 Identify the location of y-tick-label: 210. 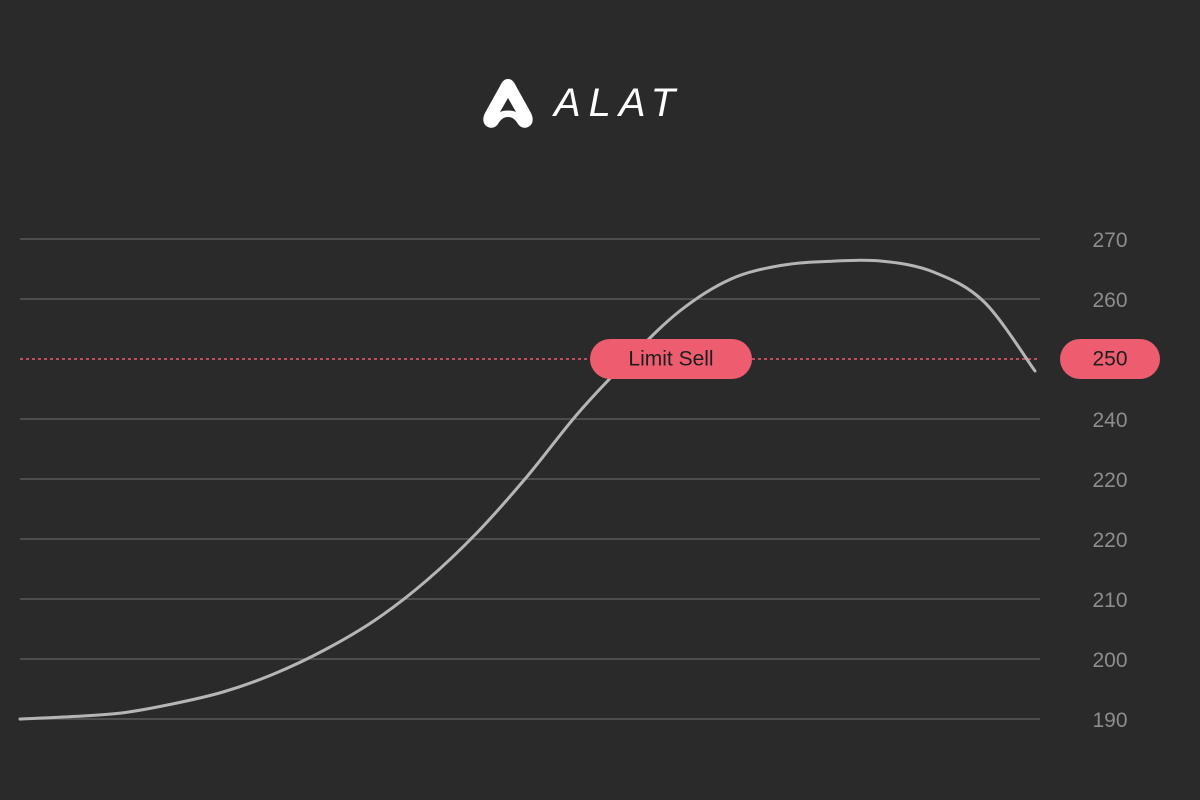
(1109, 600).